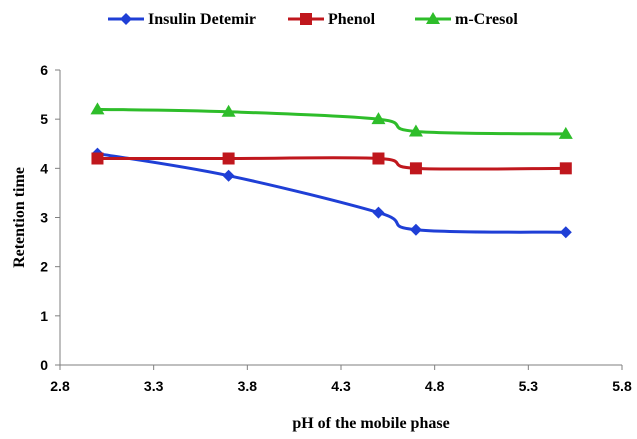 Image resolution: width=637 pixels, height=439 pixels. What do you see at coordinates (44, 365) in the screenshot?
I see `y-tick-label: 0` at bounding box center [44, 365].